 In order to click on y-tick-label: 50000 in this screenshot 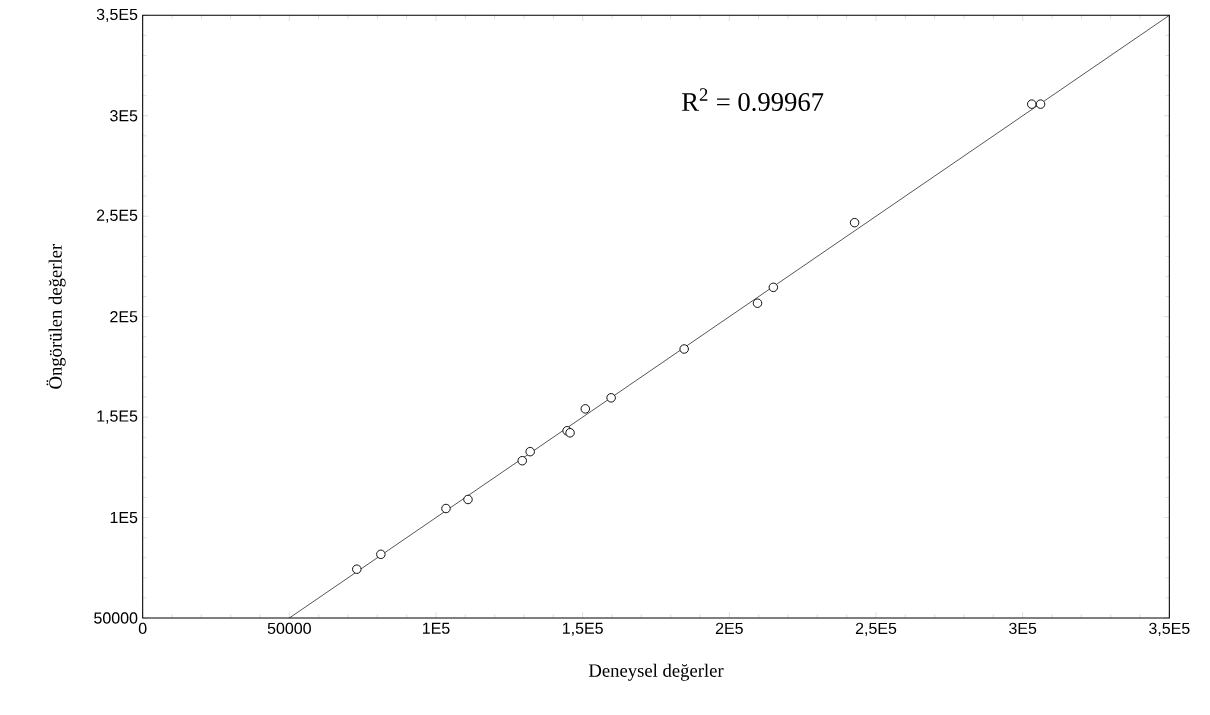, I will do `click(116, 618)`.